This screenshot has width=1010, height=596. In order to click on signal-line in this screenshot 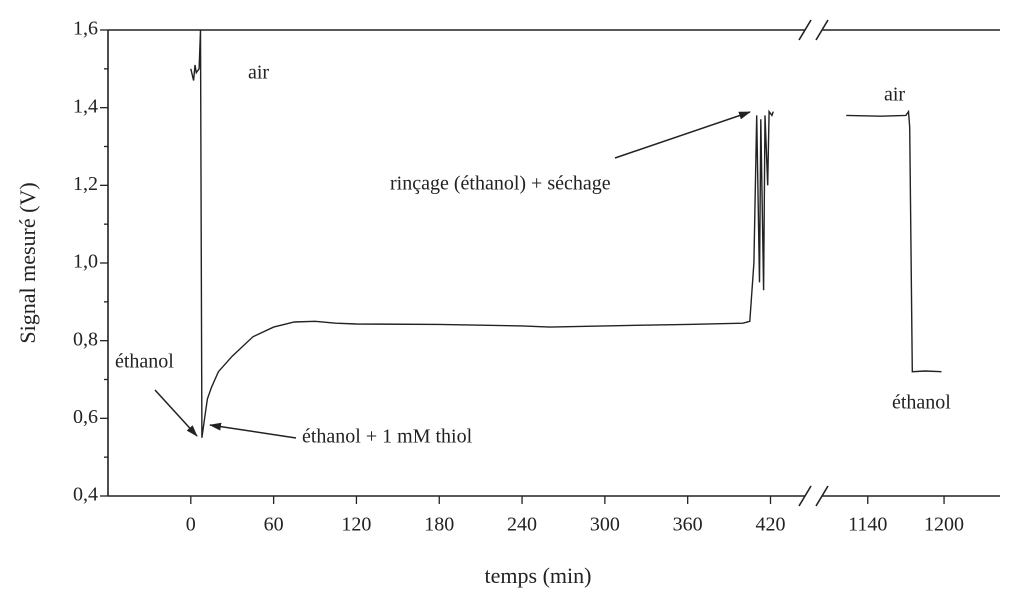, I will do `click(894, 241)`.